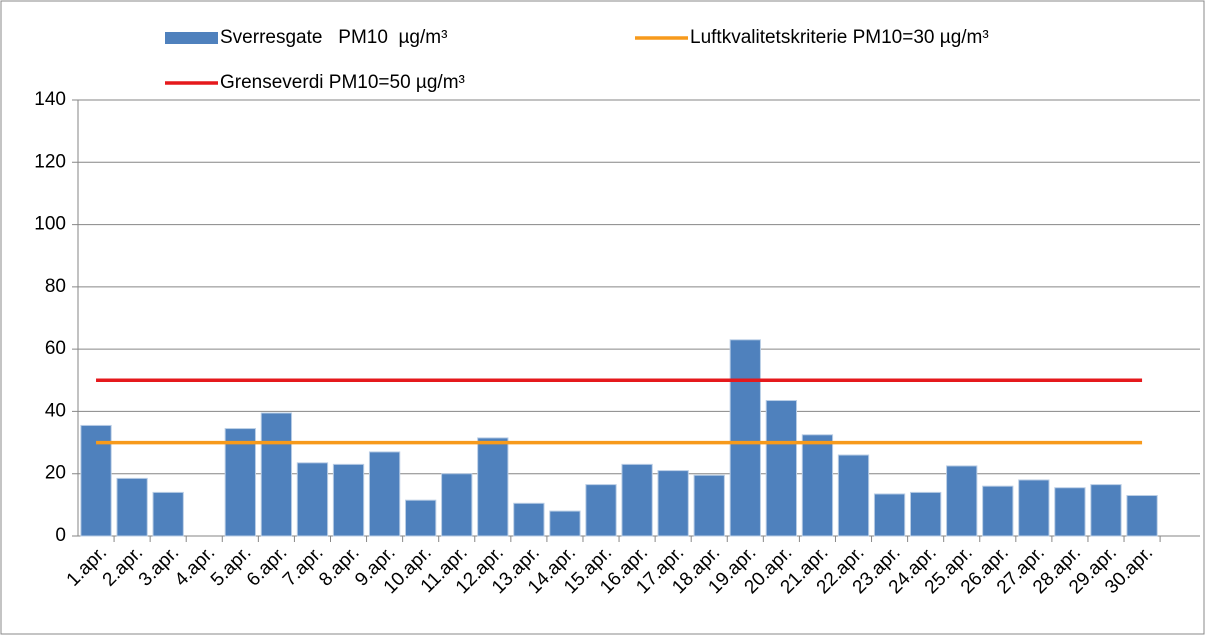 The image size is (1206, 636). Describe the element at coordinates (50, 161) in the screenshot. I see `y-tick-label: 120` at that location.